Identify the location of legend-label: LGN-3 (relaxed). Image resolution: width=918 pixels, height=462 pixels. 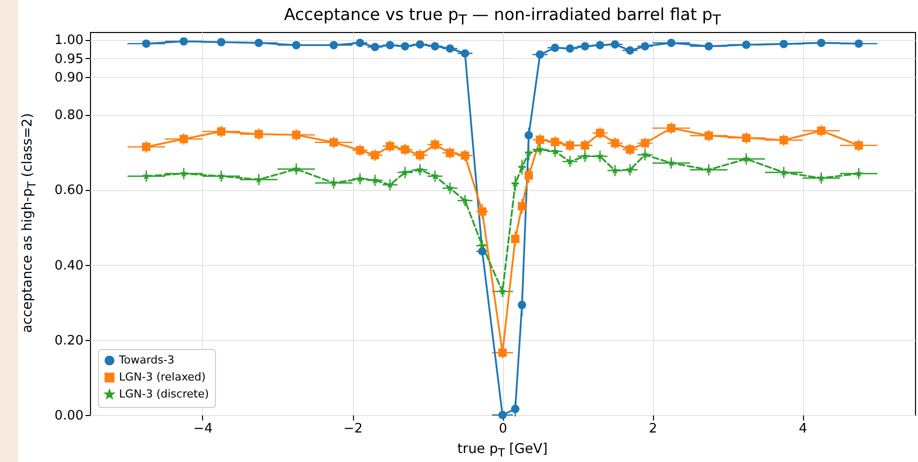
(162, 377).